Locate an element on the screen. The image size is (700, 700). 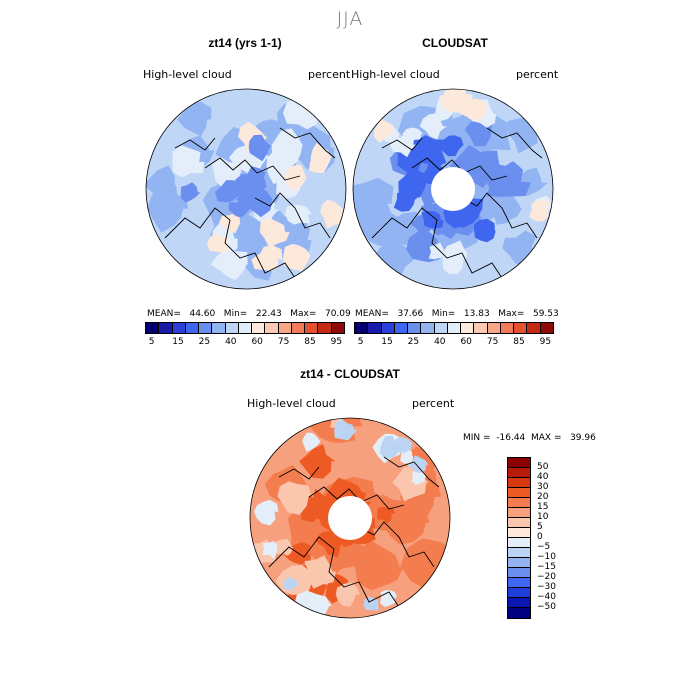
panel2-units: percent is located at coordinates (537, 74).